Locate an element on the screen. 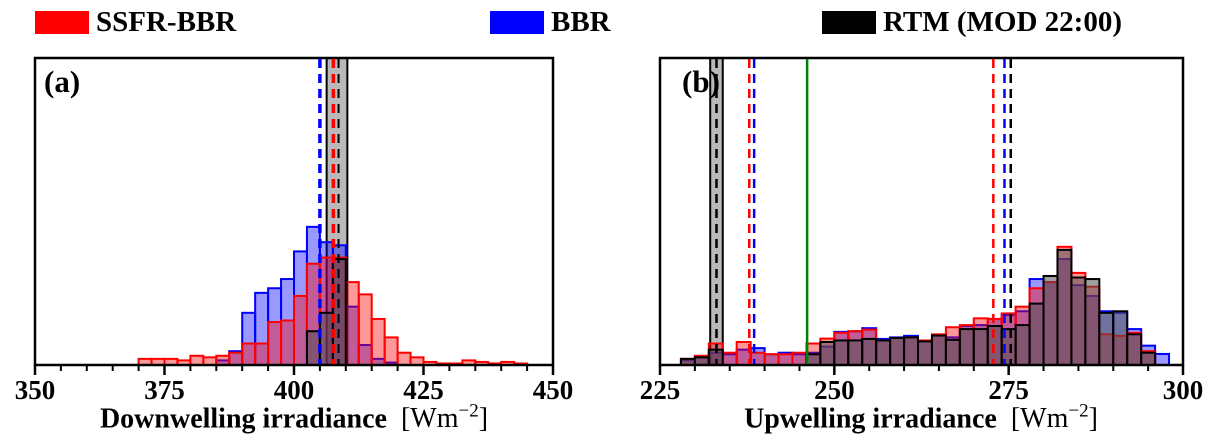 Image resolution: width=1212 pixels, height=443 pixels. x-tick-label: 450 is located at coordinates (553, 390).